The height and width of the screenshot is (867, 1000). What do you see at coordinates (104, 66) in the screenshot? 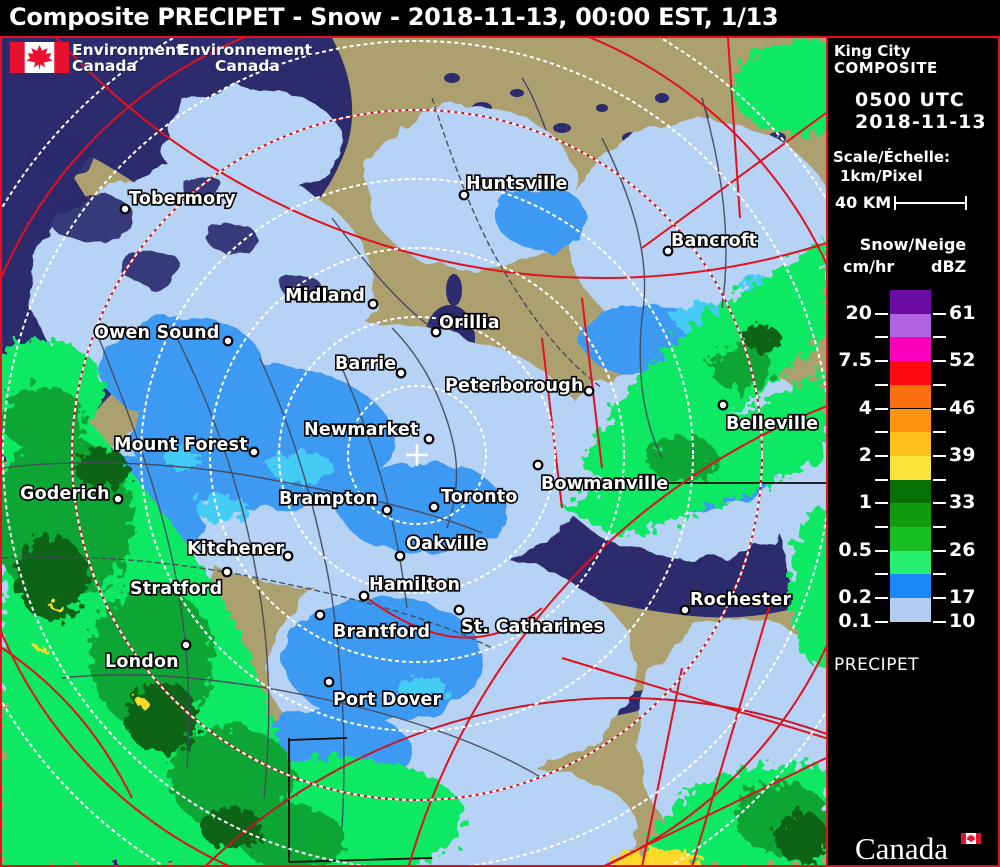
I see `logo-en-line2: Canada` at bounding box center [104, 66].